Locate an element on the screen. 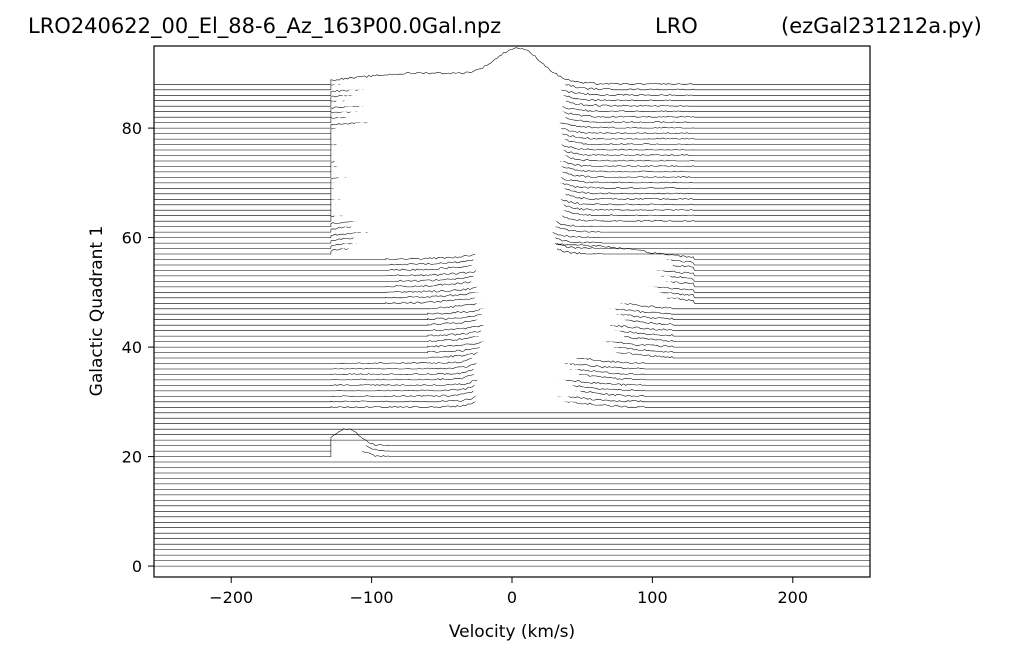 This screenshot has width=1024, height=654. x-tick-label: 0 is located at coordinates (512, 597).